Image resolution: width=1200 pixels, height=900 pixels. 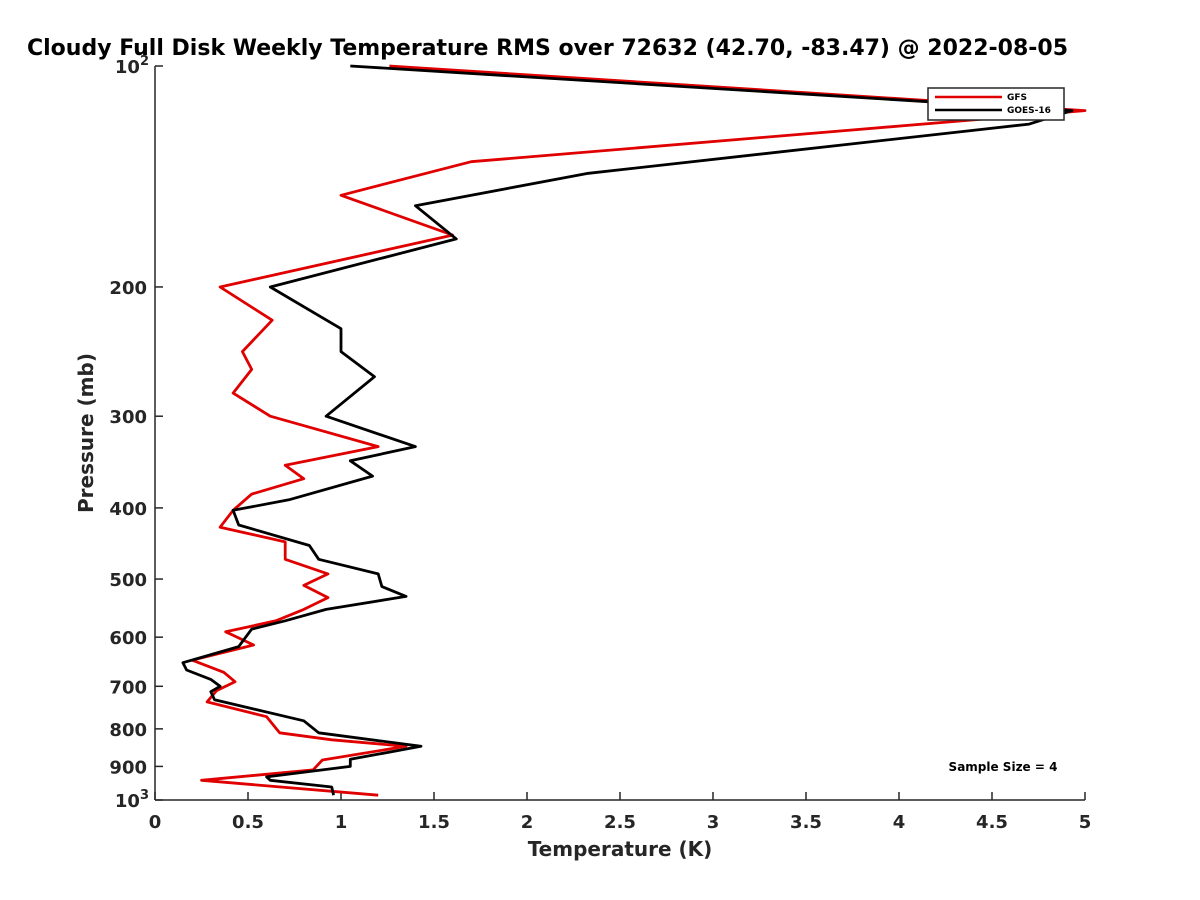 I want to click on x-tick-label: 3, so click(x=713, y=822).